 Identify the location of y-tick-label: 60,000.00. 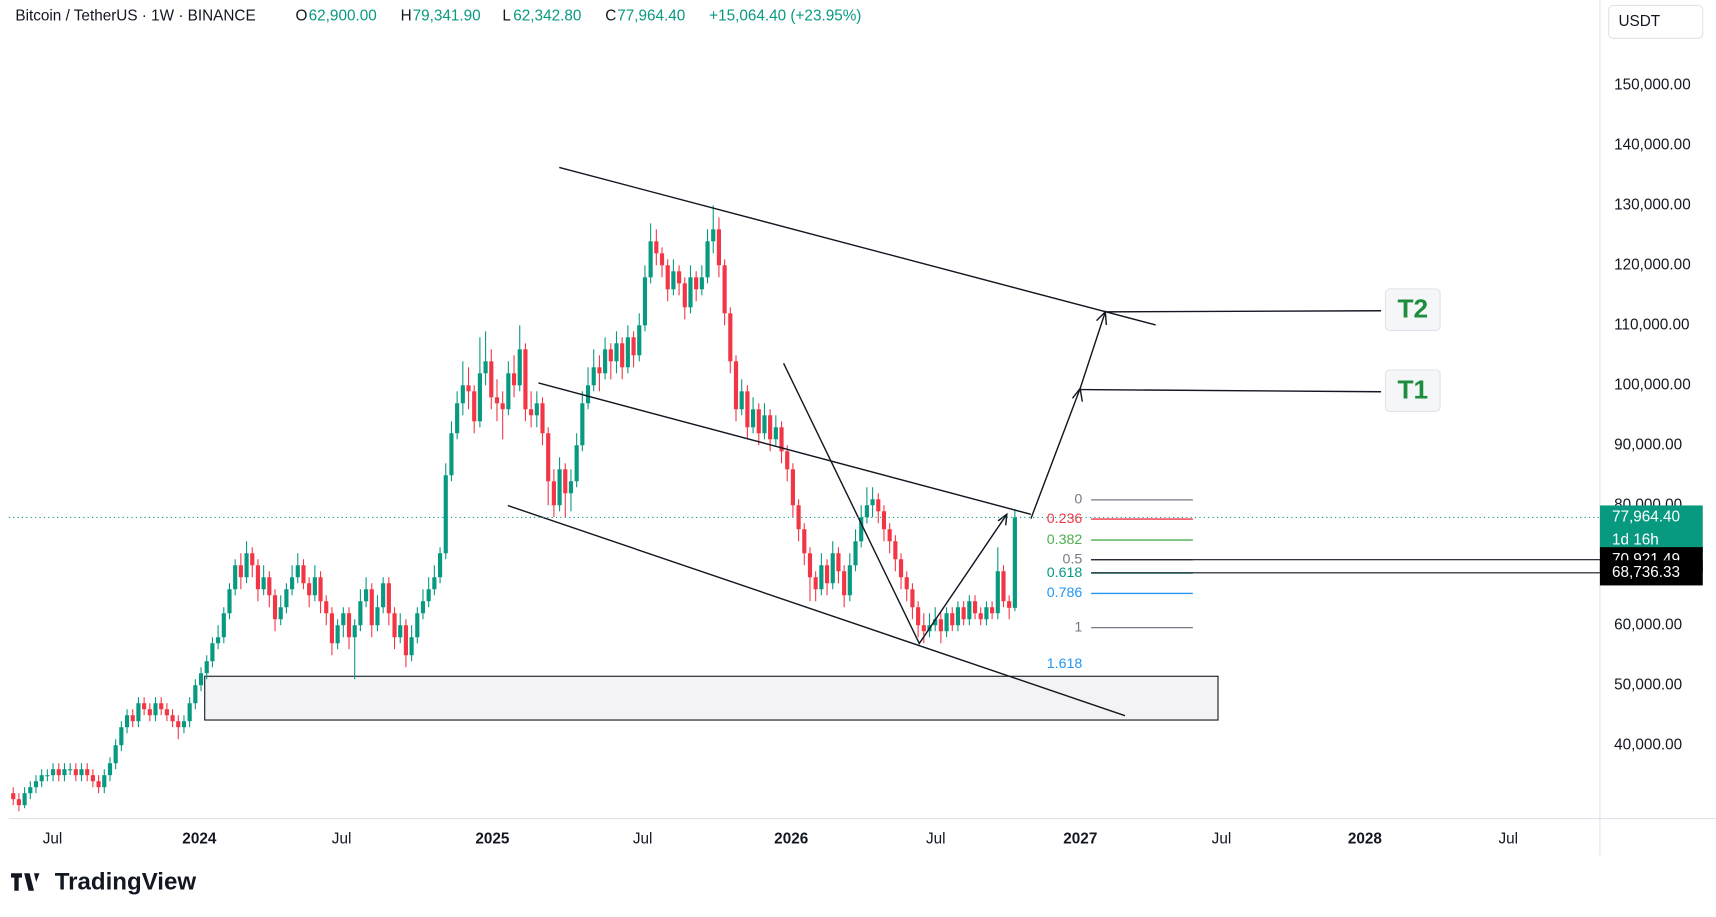
(1648, 624).